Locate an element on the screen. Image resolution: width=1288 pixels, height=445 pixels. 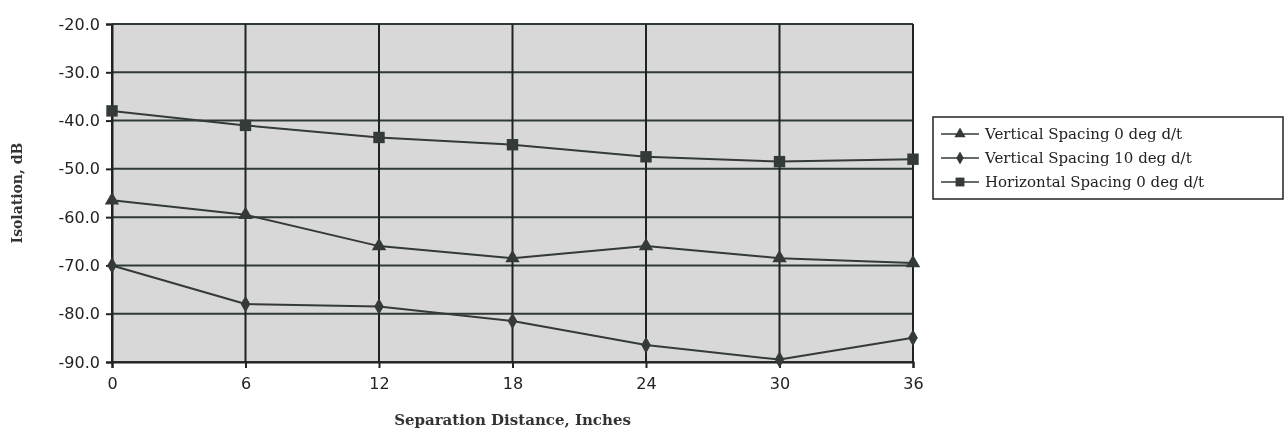
x-tick-label: 12 is located at coordinates (379, 384).